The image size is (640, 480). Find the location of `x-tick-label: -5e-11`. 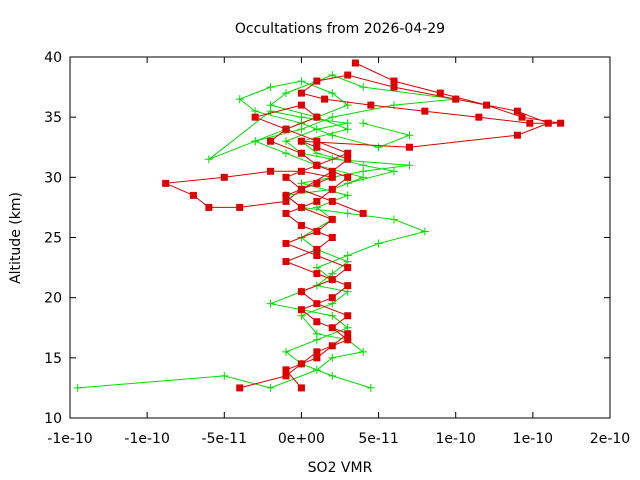

x-tick-label: -5e-11 is located at coordinates (224, 439).